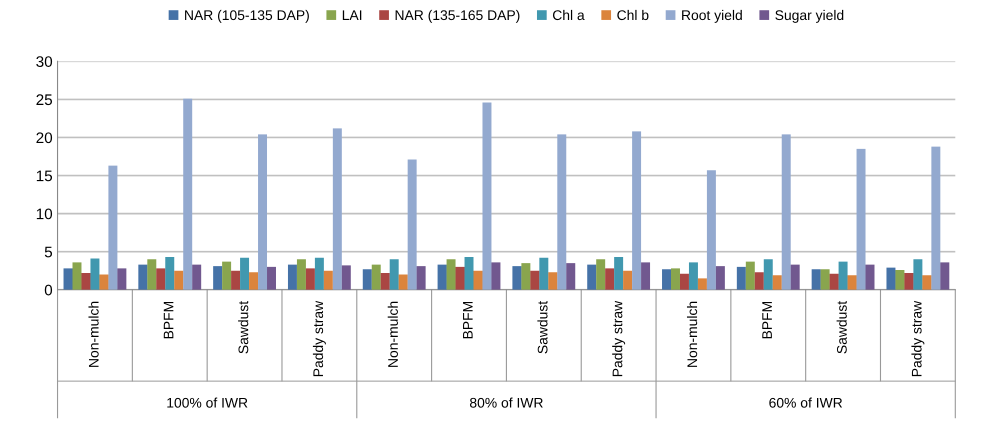 Image resolution: width=992 pixels, height=423 pixels. I want to click on text: 80% of IWR, so click(506, 403).